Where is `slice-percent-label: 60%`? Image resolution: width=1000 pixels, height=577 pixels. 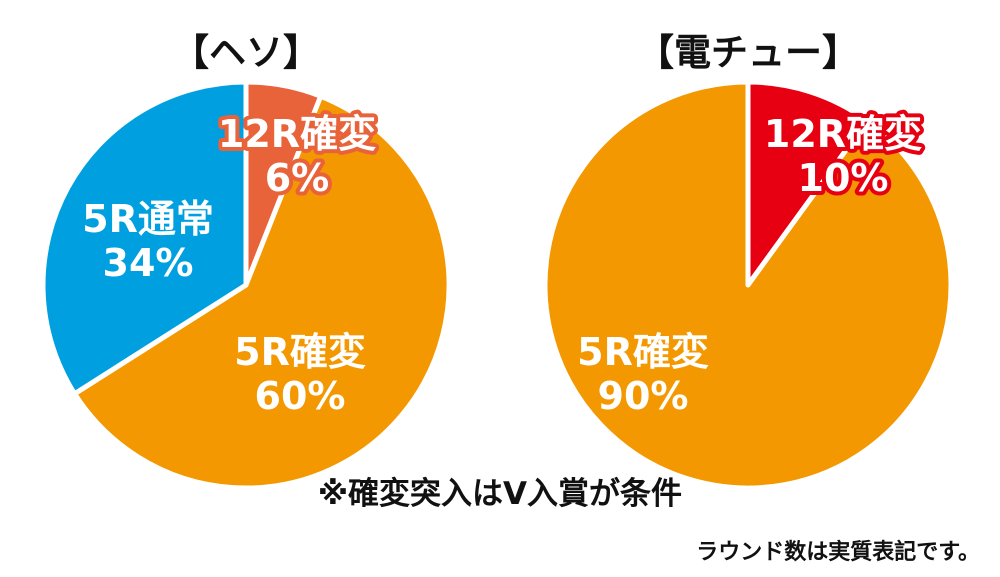
slice-percent-label: 60% is located at coordinates (300, 396).